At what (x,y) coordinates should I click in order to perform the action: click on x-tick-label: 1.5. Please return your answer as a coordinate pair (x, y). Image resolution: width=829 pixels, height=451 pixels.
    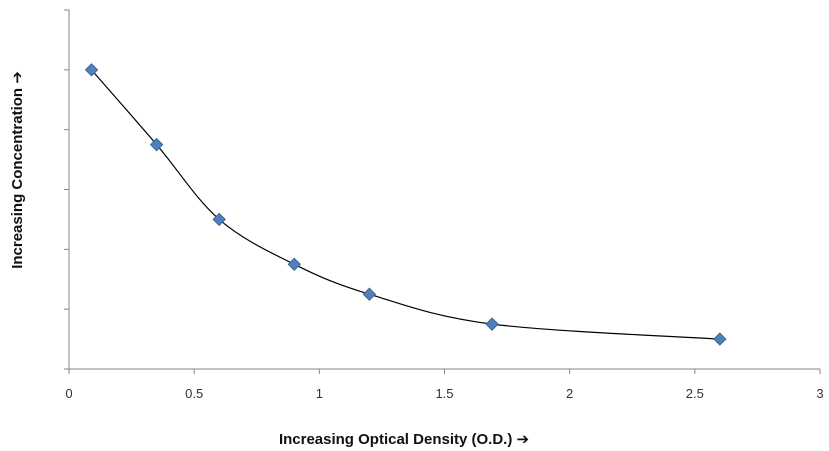
    Looking at the image, I should click on (444, 393).